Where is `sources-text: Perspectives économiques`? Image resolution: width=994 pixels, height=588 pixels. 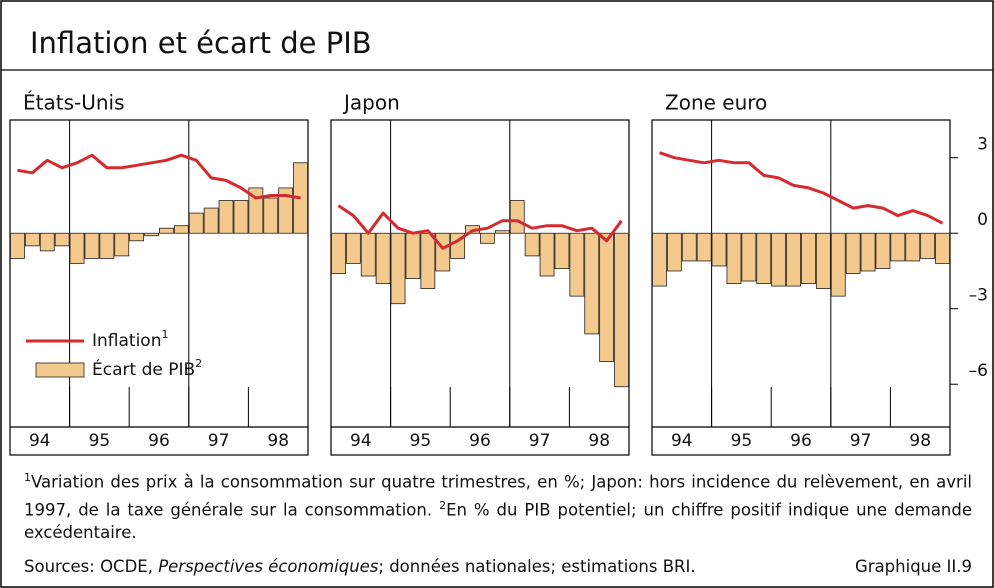 sources-text: Perspectives économiques is located at coordinates (268, 566).